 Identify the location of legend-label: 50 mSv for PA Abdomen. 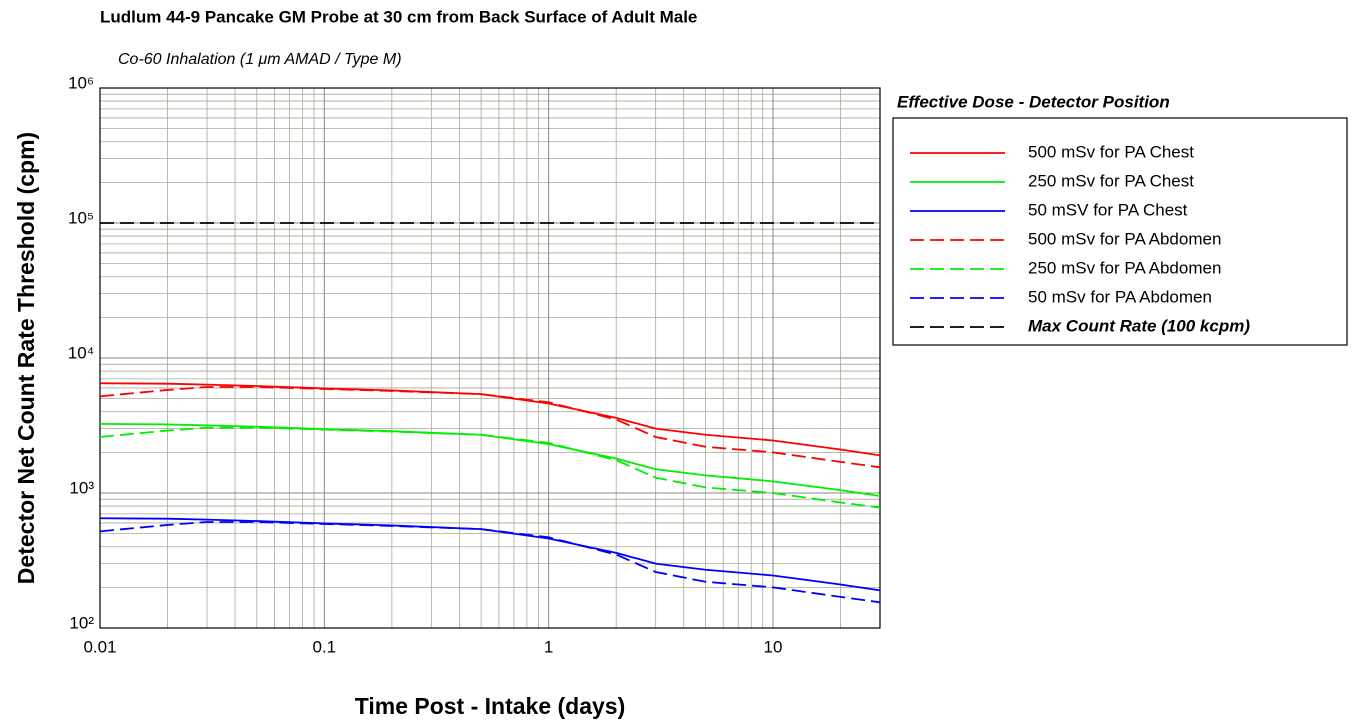
(1120, 296).